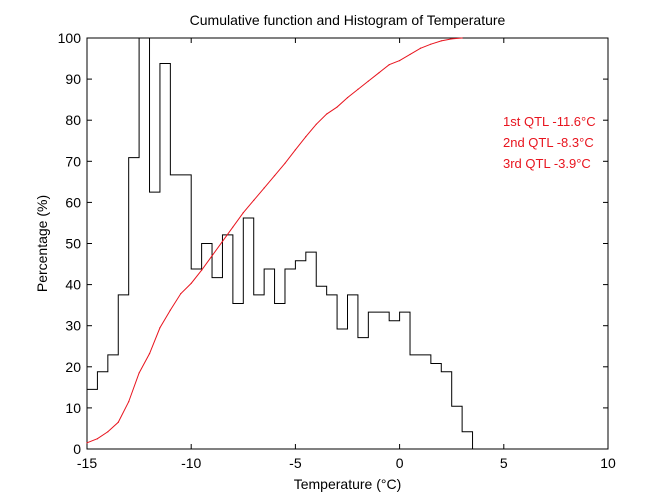 The image size is (672, 504). What do you see at coordinates (549, 121) in the screenshot?
I see `annotation-q1: 1st QTL -11.6°C` at bounding box center [549, 121].